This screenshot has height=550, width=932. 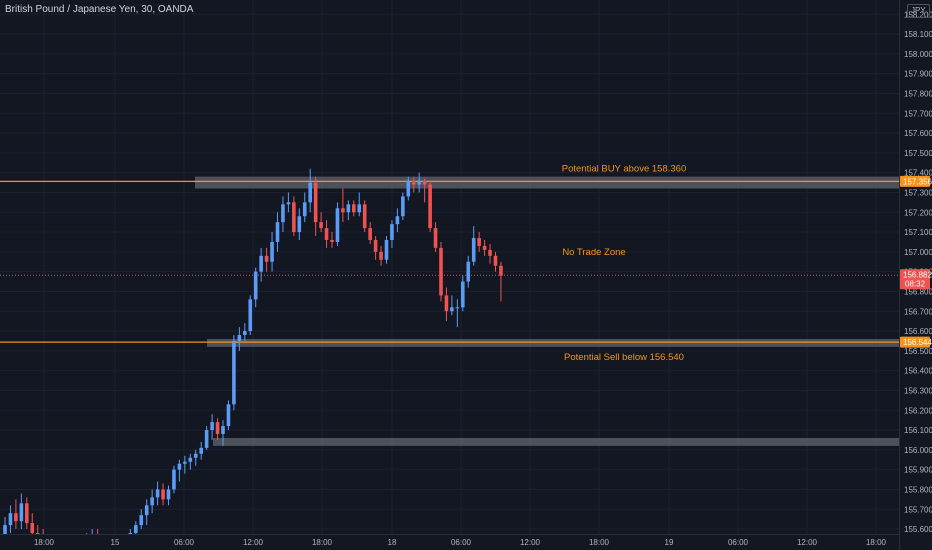 I want to click on y-tick-label: 158.200, so click(x=918, y=14).